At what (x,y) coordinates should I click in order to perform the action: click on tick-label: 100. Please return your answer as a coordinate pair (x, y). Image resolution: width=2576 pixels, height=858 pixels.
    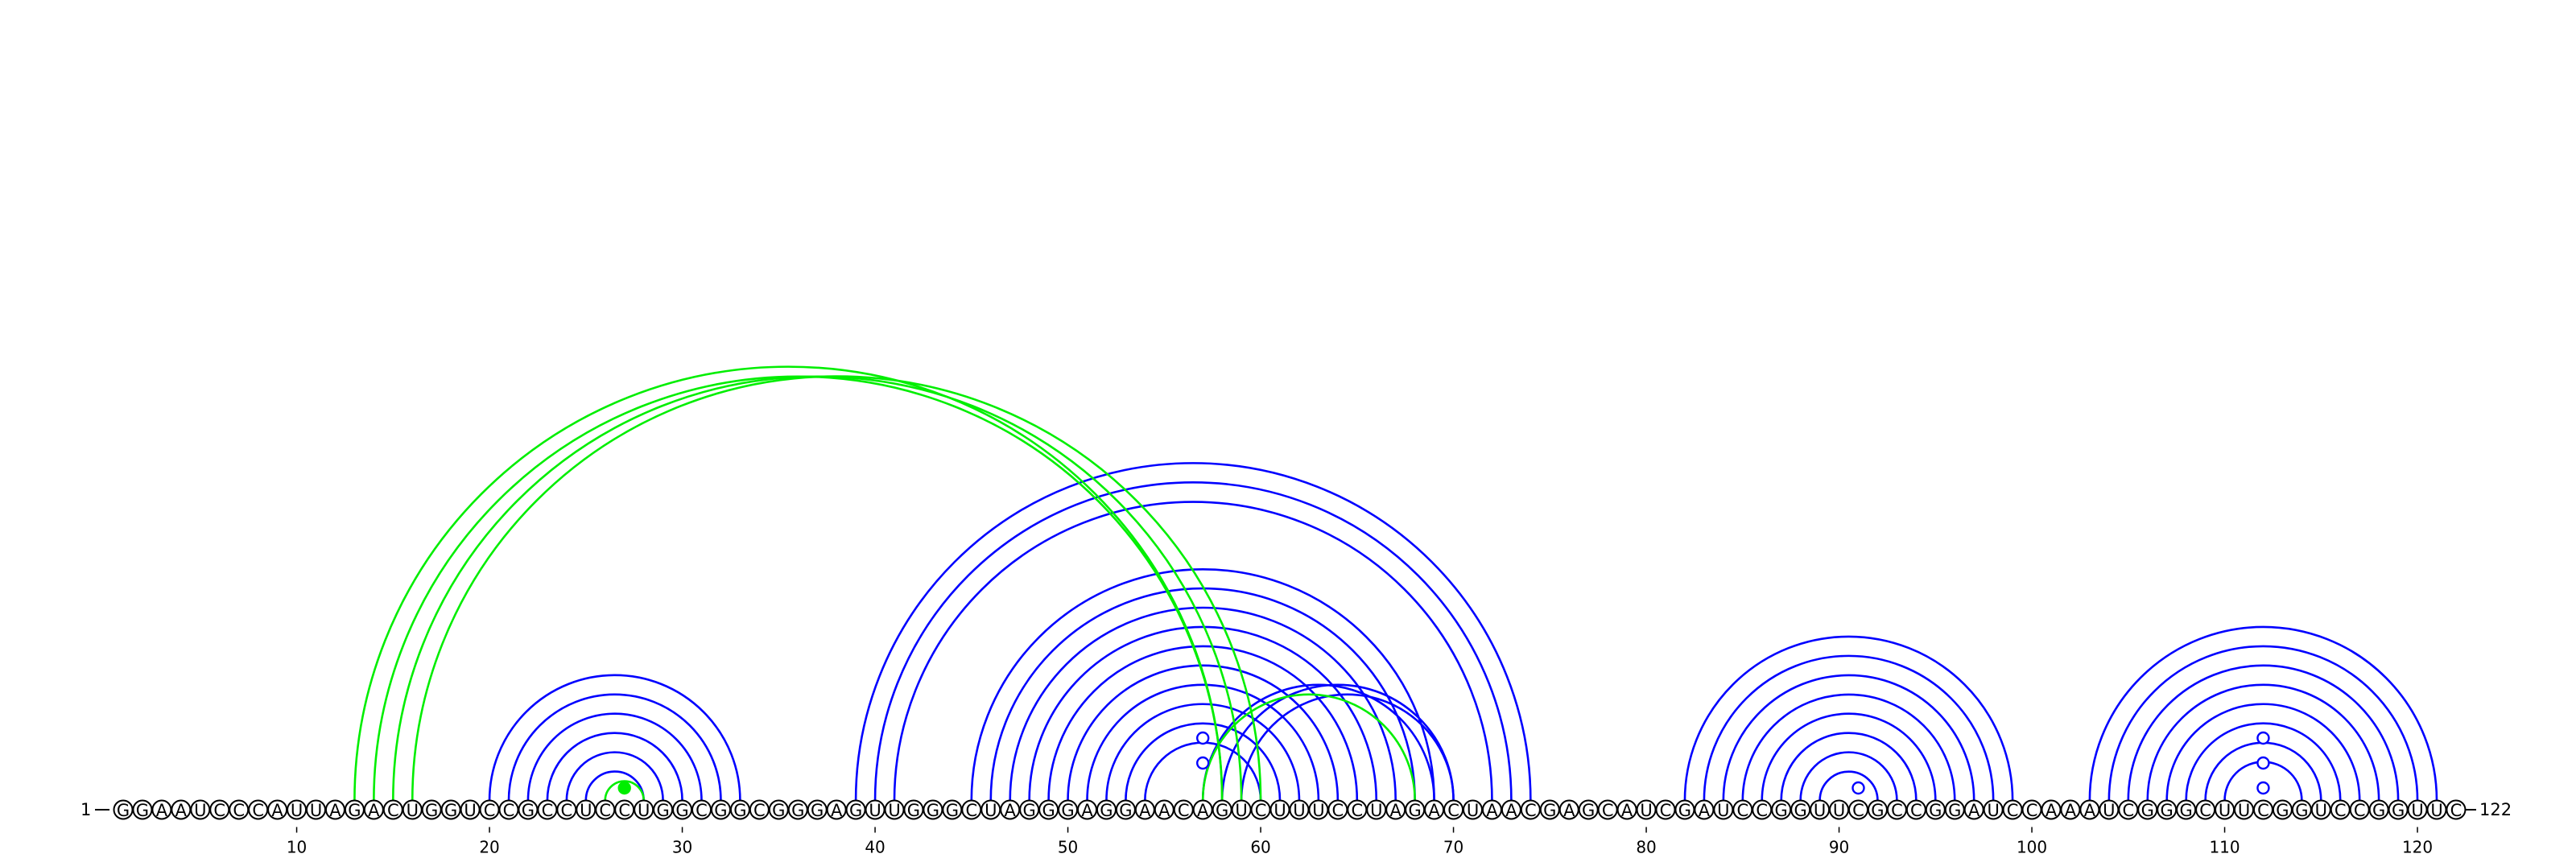
    Looking at the image, I should click on (2032, 848).